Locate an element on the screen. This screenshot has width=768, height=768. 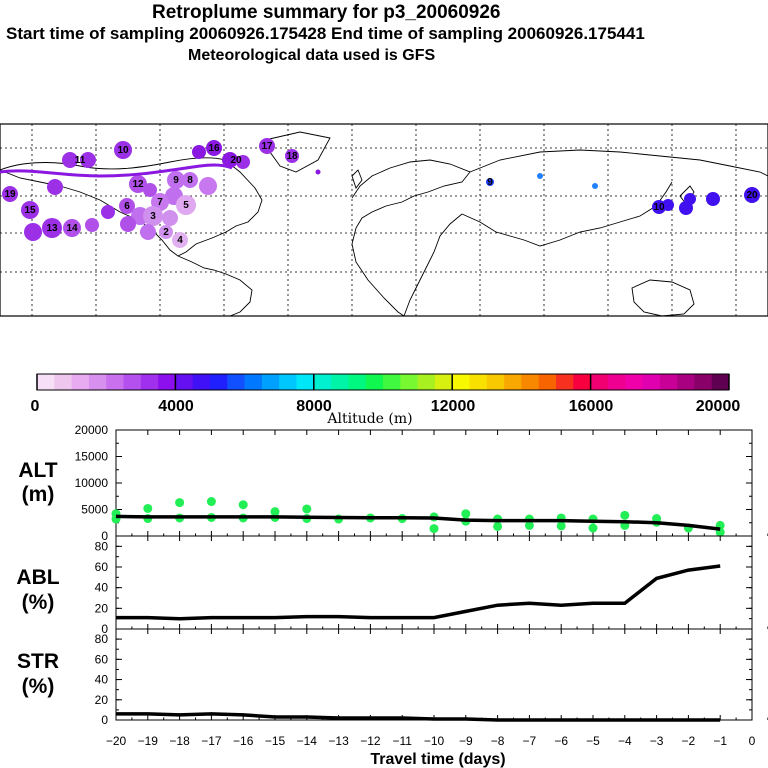
marker-label: 5 is located at coordinates (186, 205).